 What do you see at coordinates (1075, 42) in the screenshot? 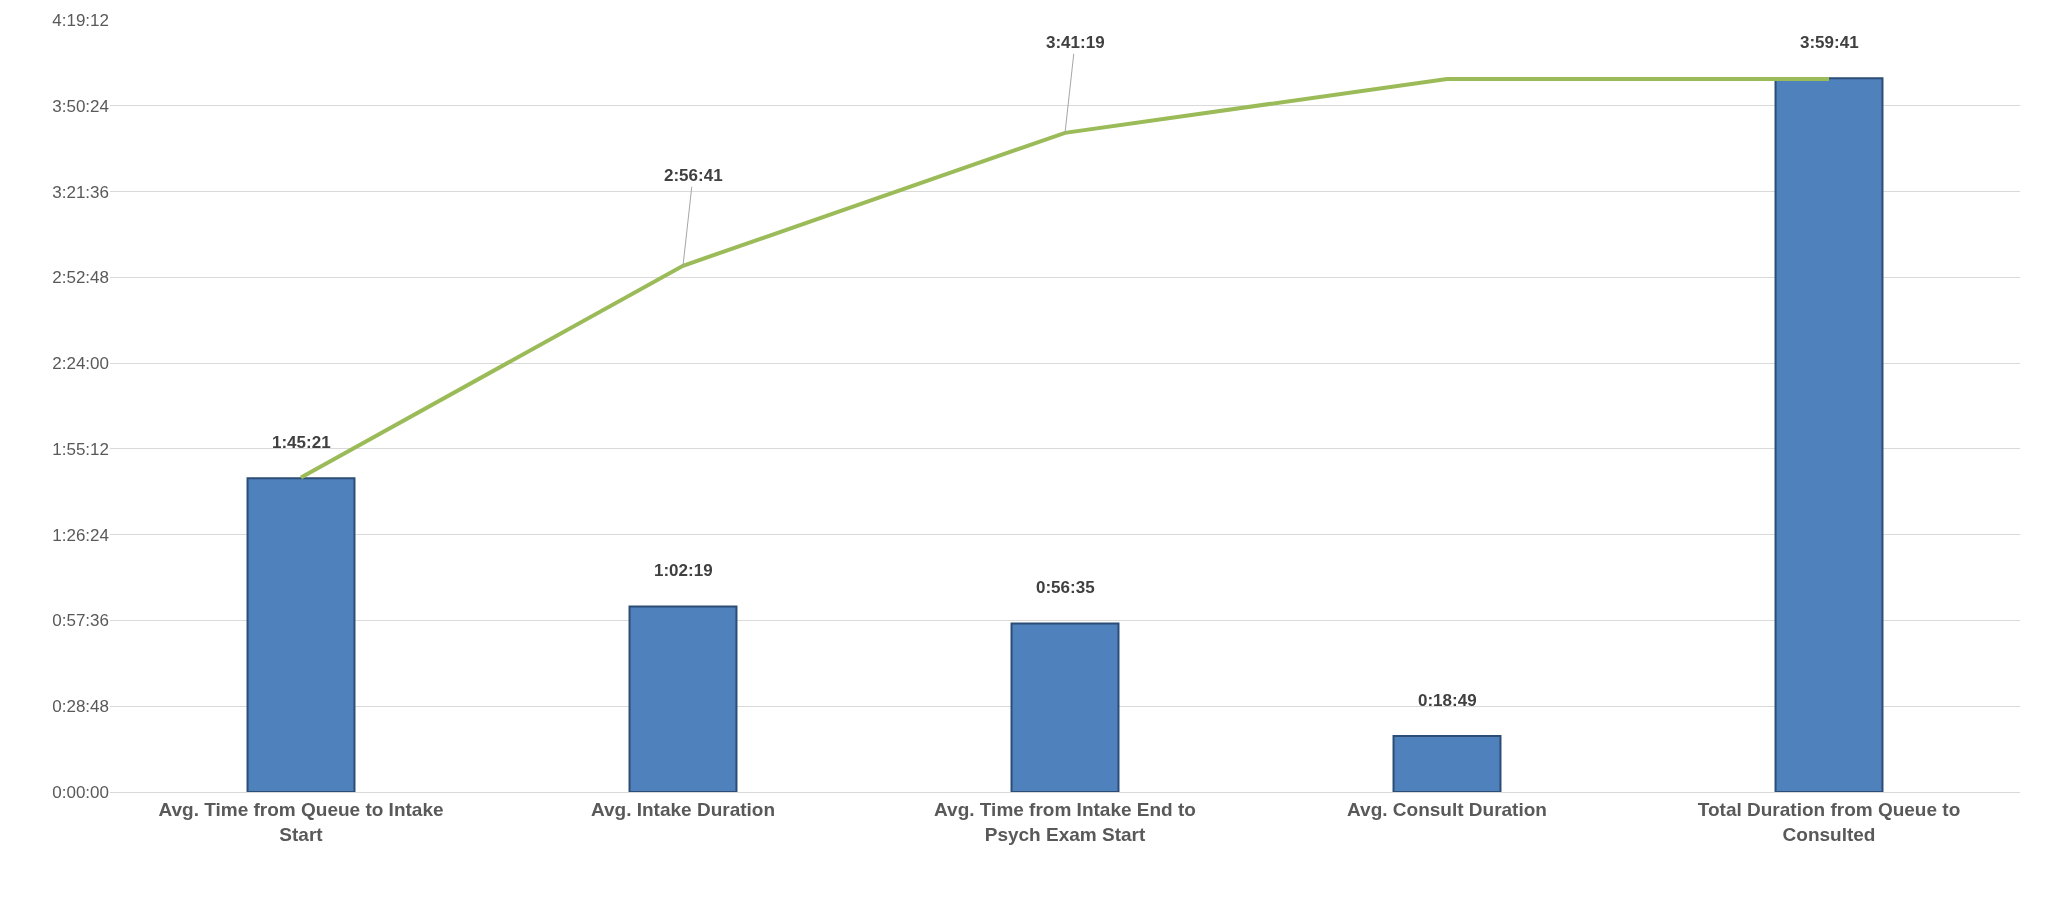
I see `data-label: 3:41:19` at bounding box center [1075, 42].